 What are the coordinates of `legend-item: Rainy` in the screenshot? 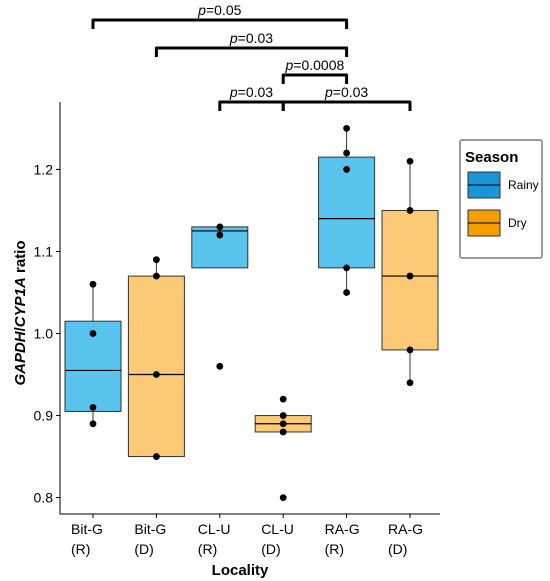 It's located at (503, 185).